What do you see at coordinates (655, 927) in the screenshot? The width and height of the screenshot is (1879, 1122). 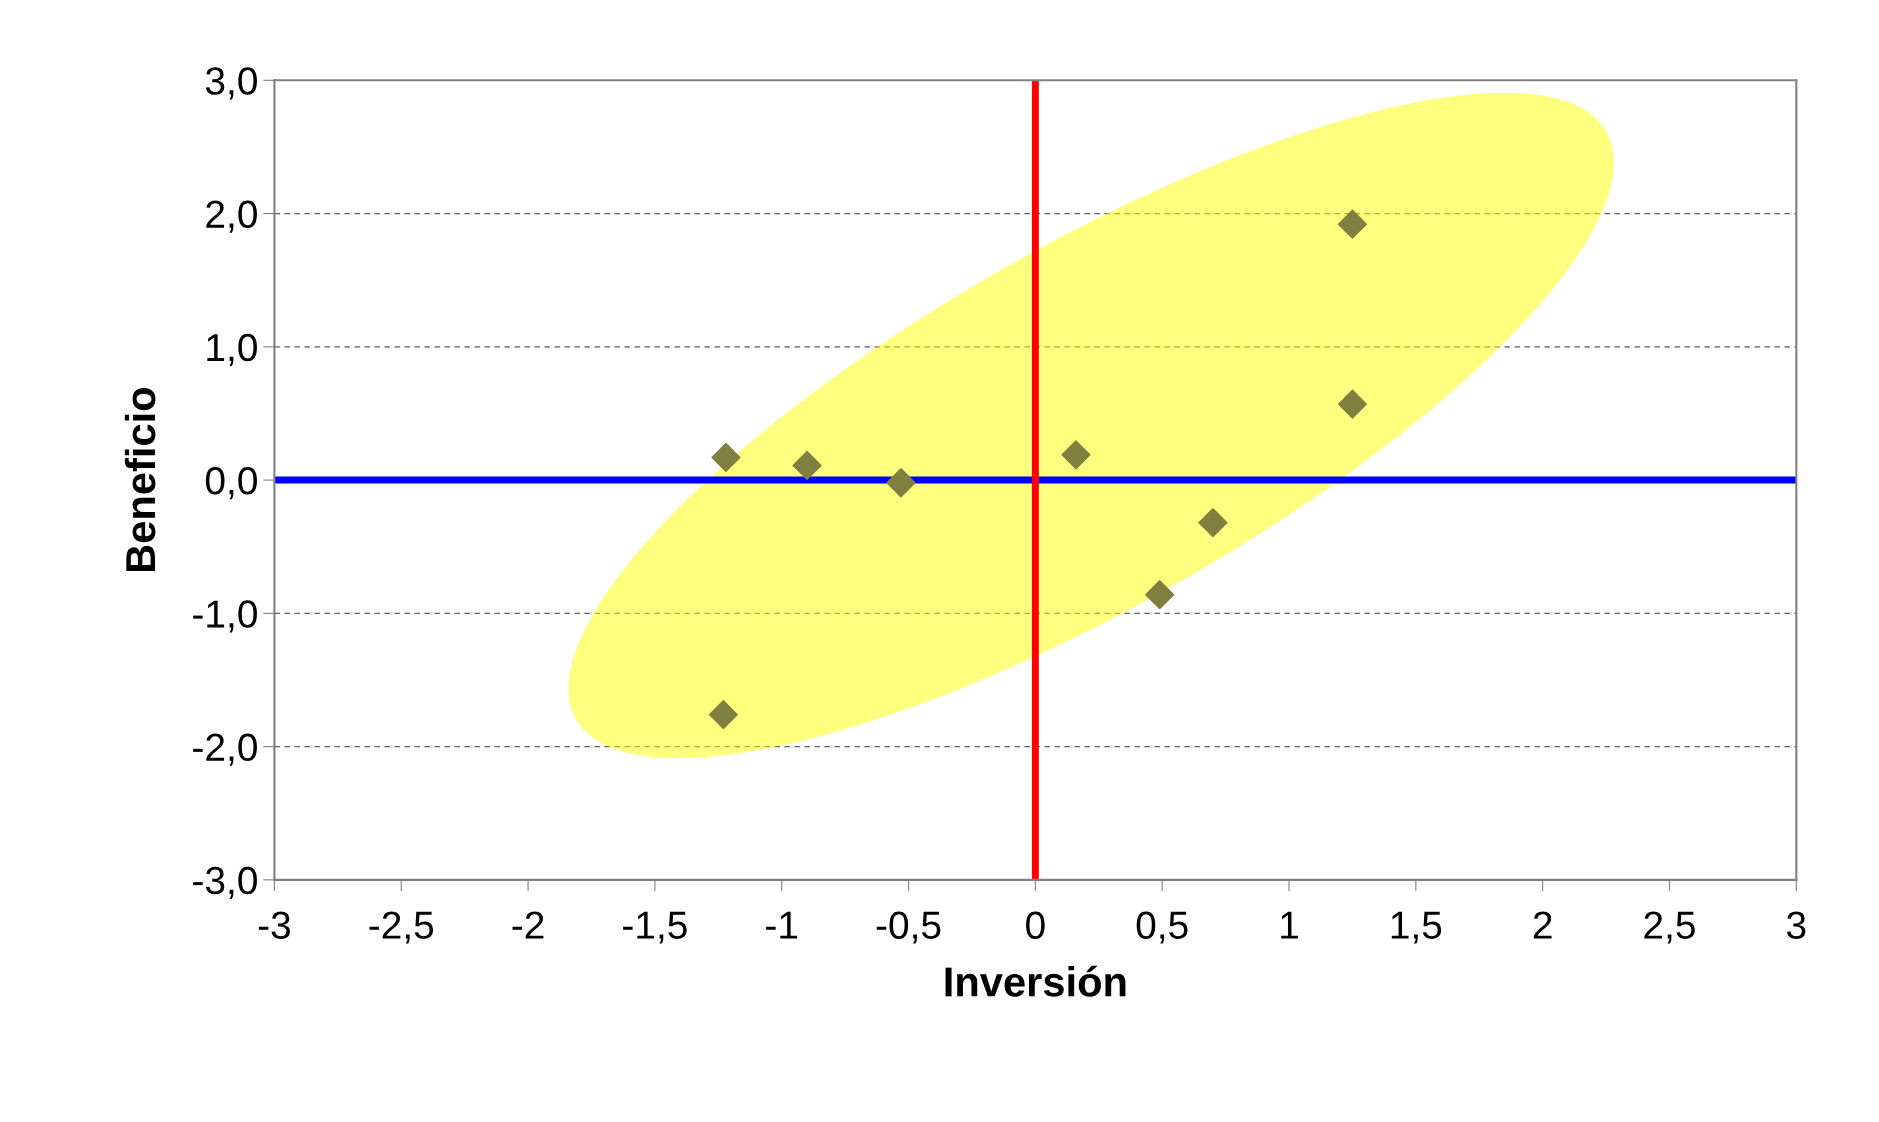 I see `x-tick-label: -1,5` at bounding box center [655, 927].